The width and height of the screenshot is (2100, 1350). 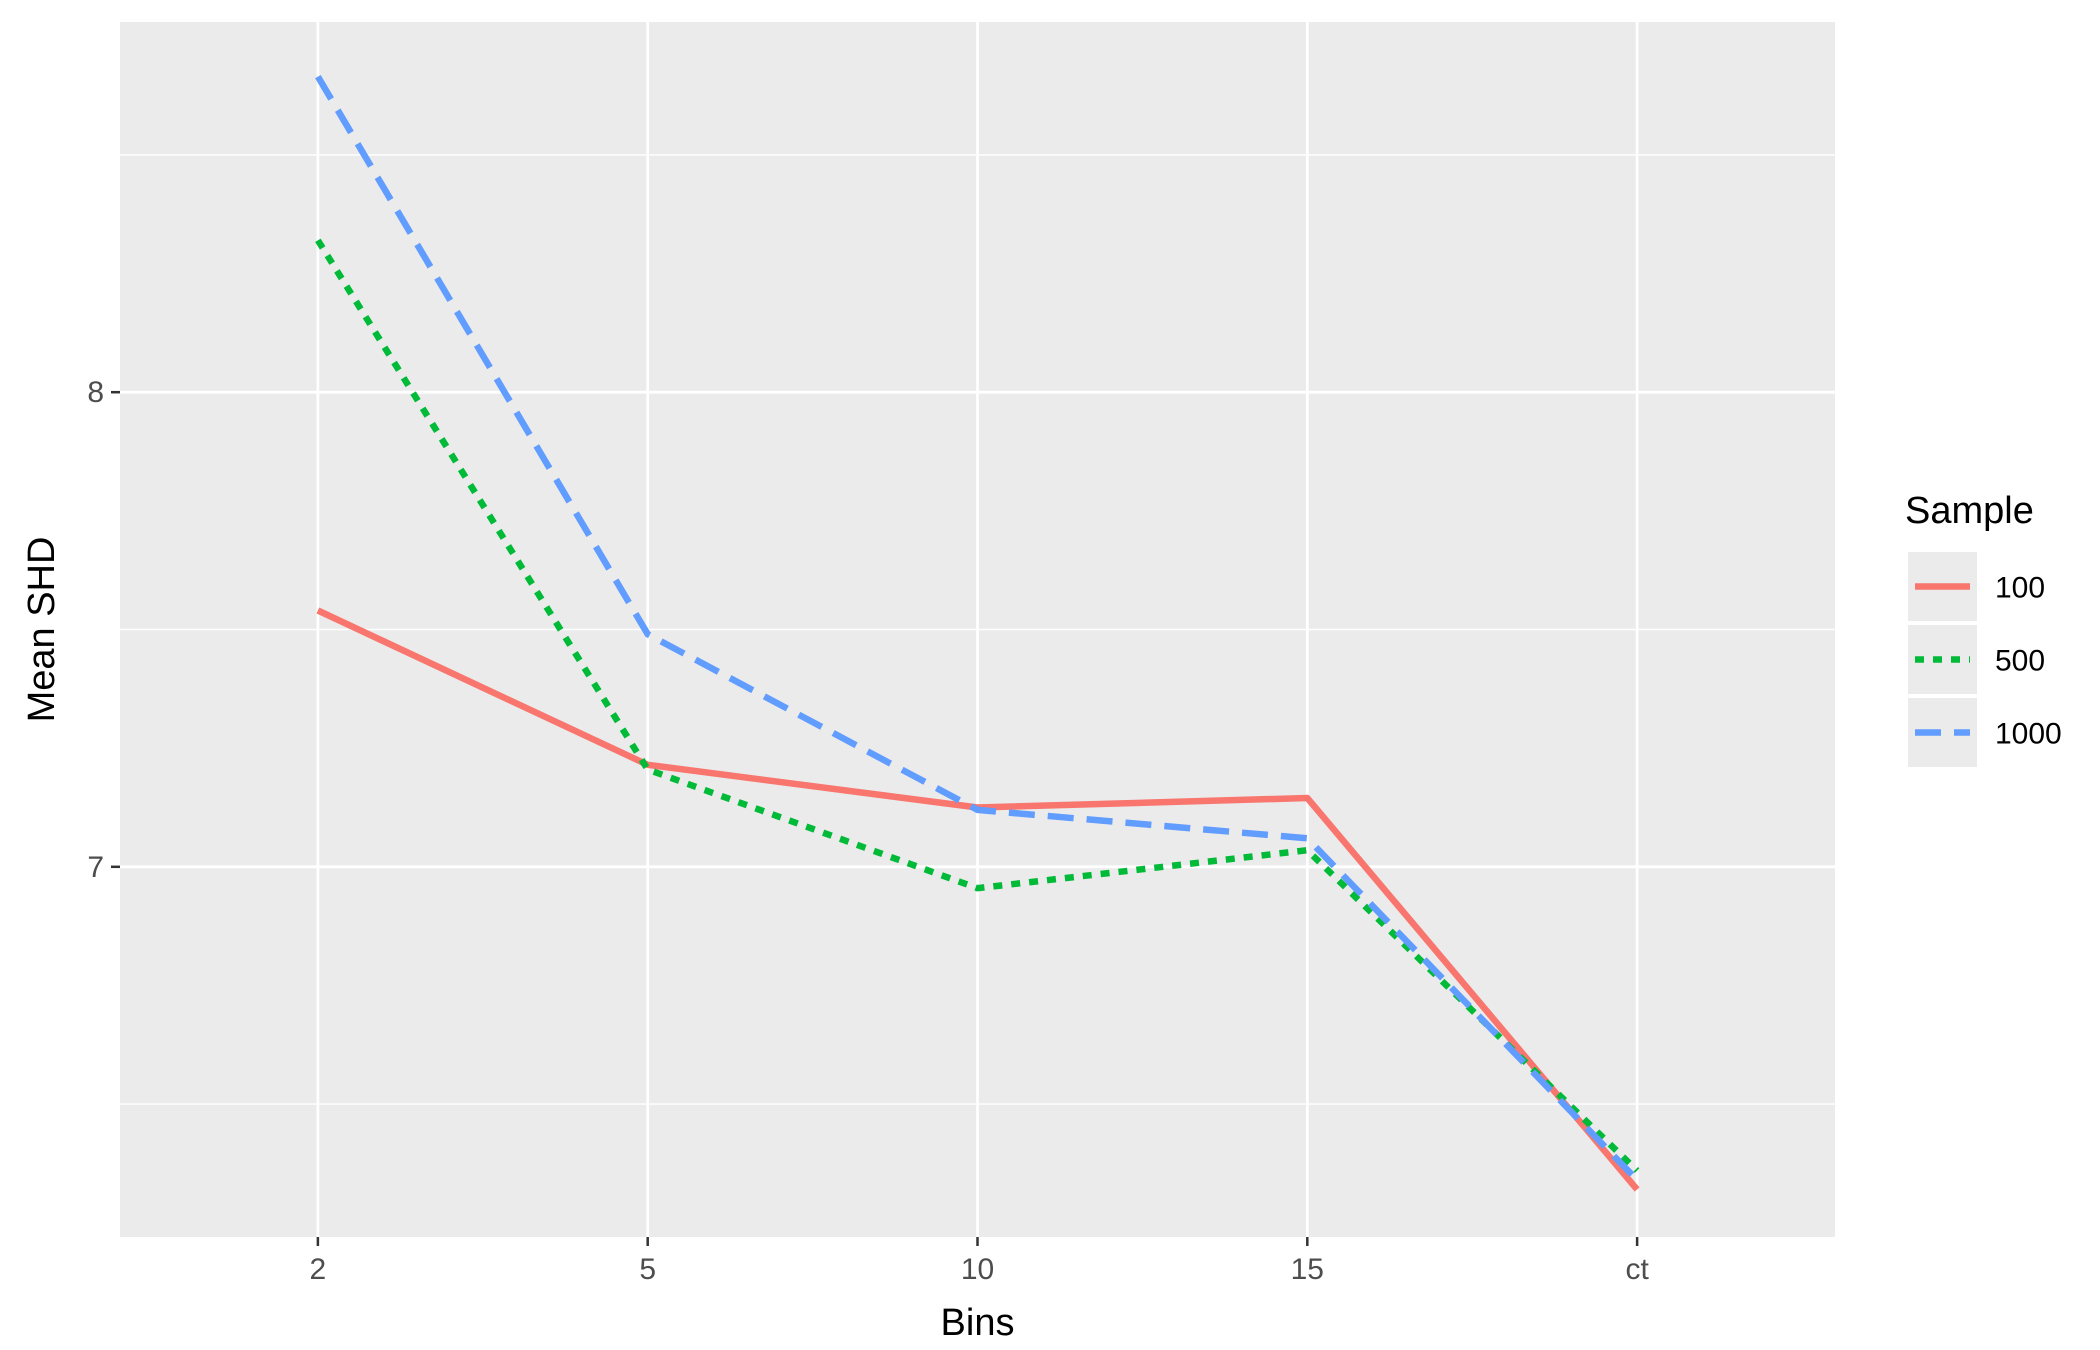 I want to click on legend-label: 1000, so click(x=2028, y=734).